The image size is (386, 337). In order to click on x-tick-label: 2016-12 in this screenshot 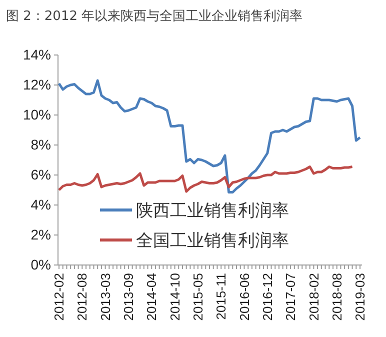, I will do `click(267, 297)`.